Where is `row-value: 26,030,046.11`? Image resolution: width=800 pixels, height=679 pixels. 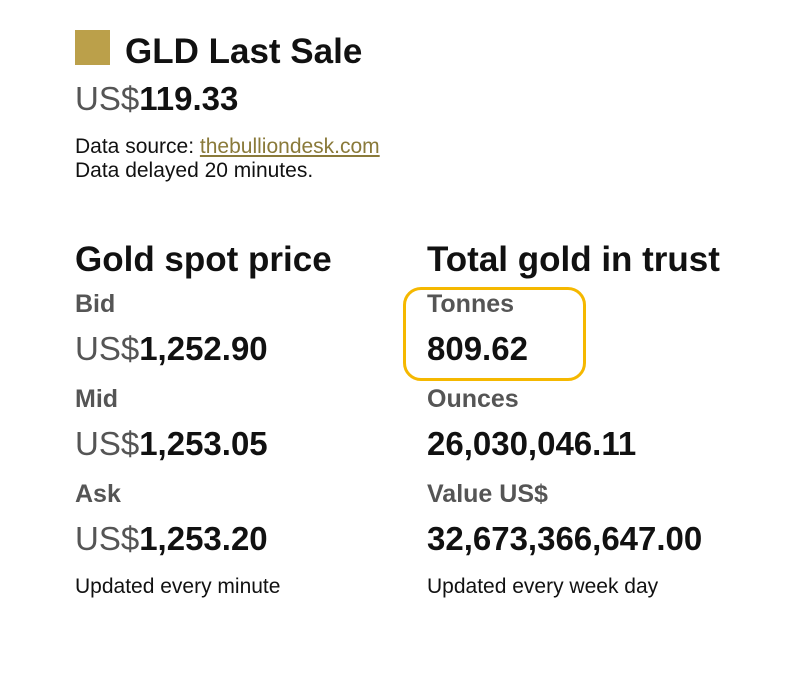
row-value: 26,030,046.11 is located at coordinates (531, 443).